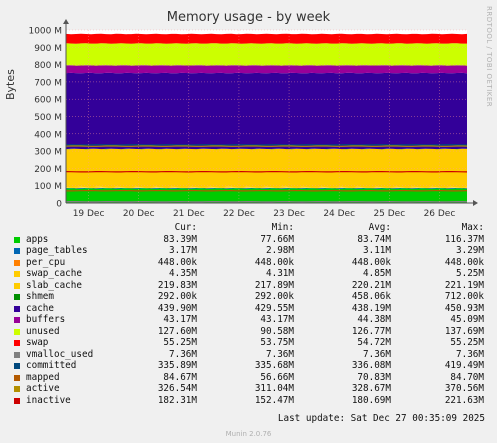  What do you see at coordinates (470, 354) in the screenshot?
I see `legend-max-value: 7.36M` at bounding box center [470, 354].